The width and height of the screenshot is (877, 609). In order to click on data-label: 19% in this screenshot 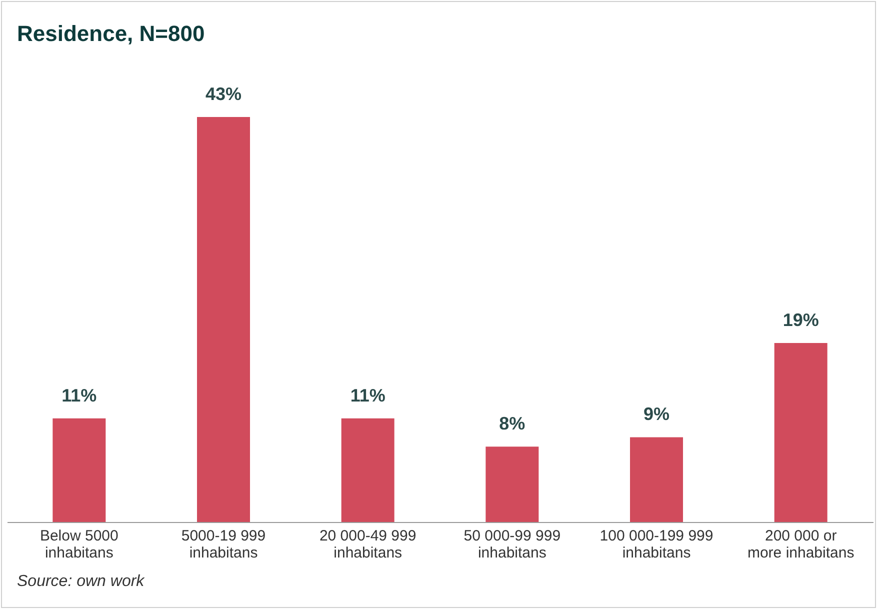, I will do `click(800, 320)`.